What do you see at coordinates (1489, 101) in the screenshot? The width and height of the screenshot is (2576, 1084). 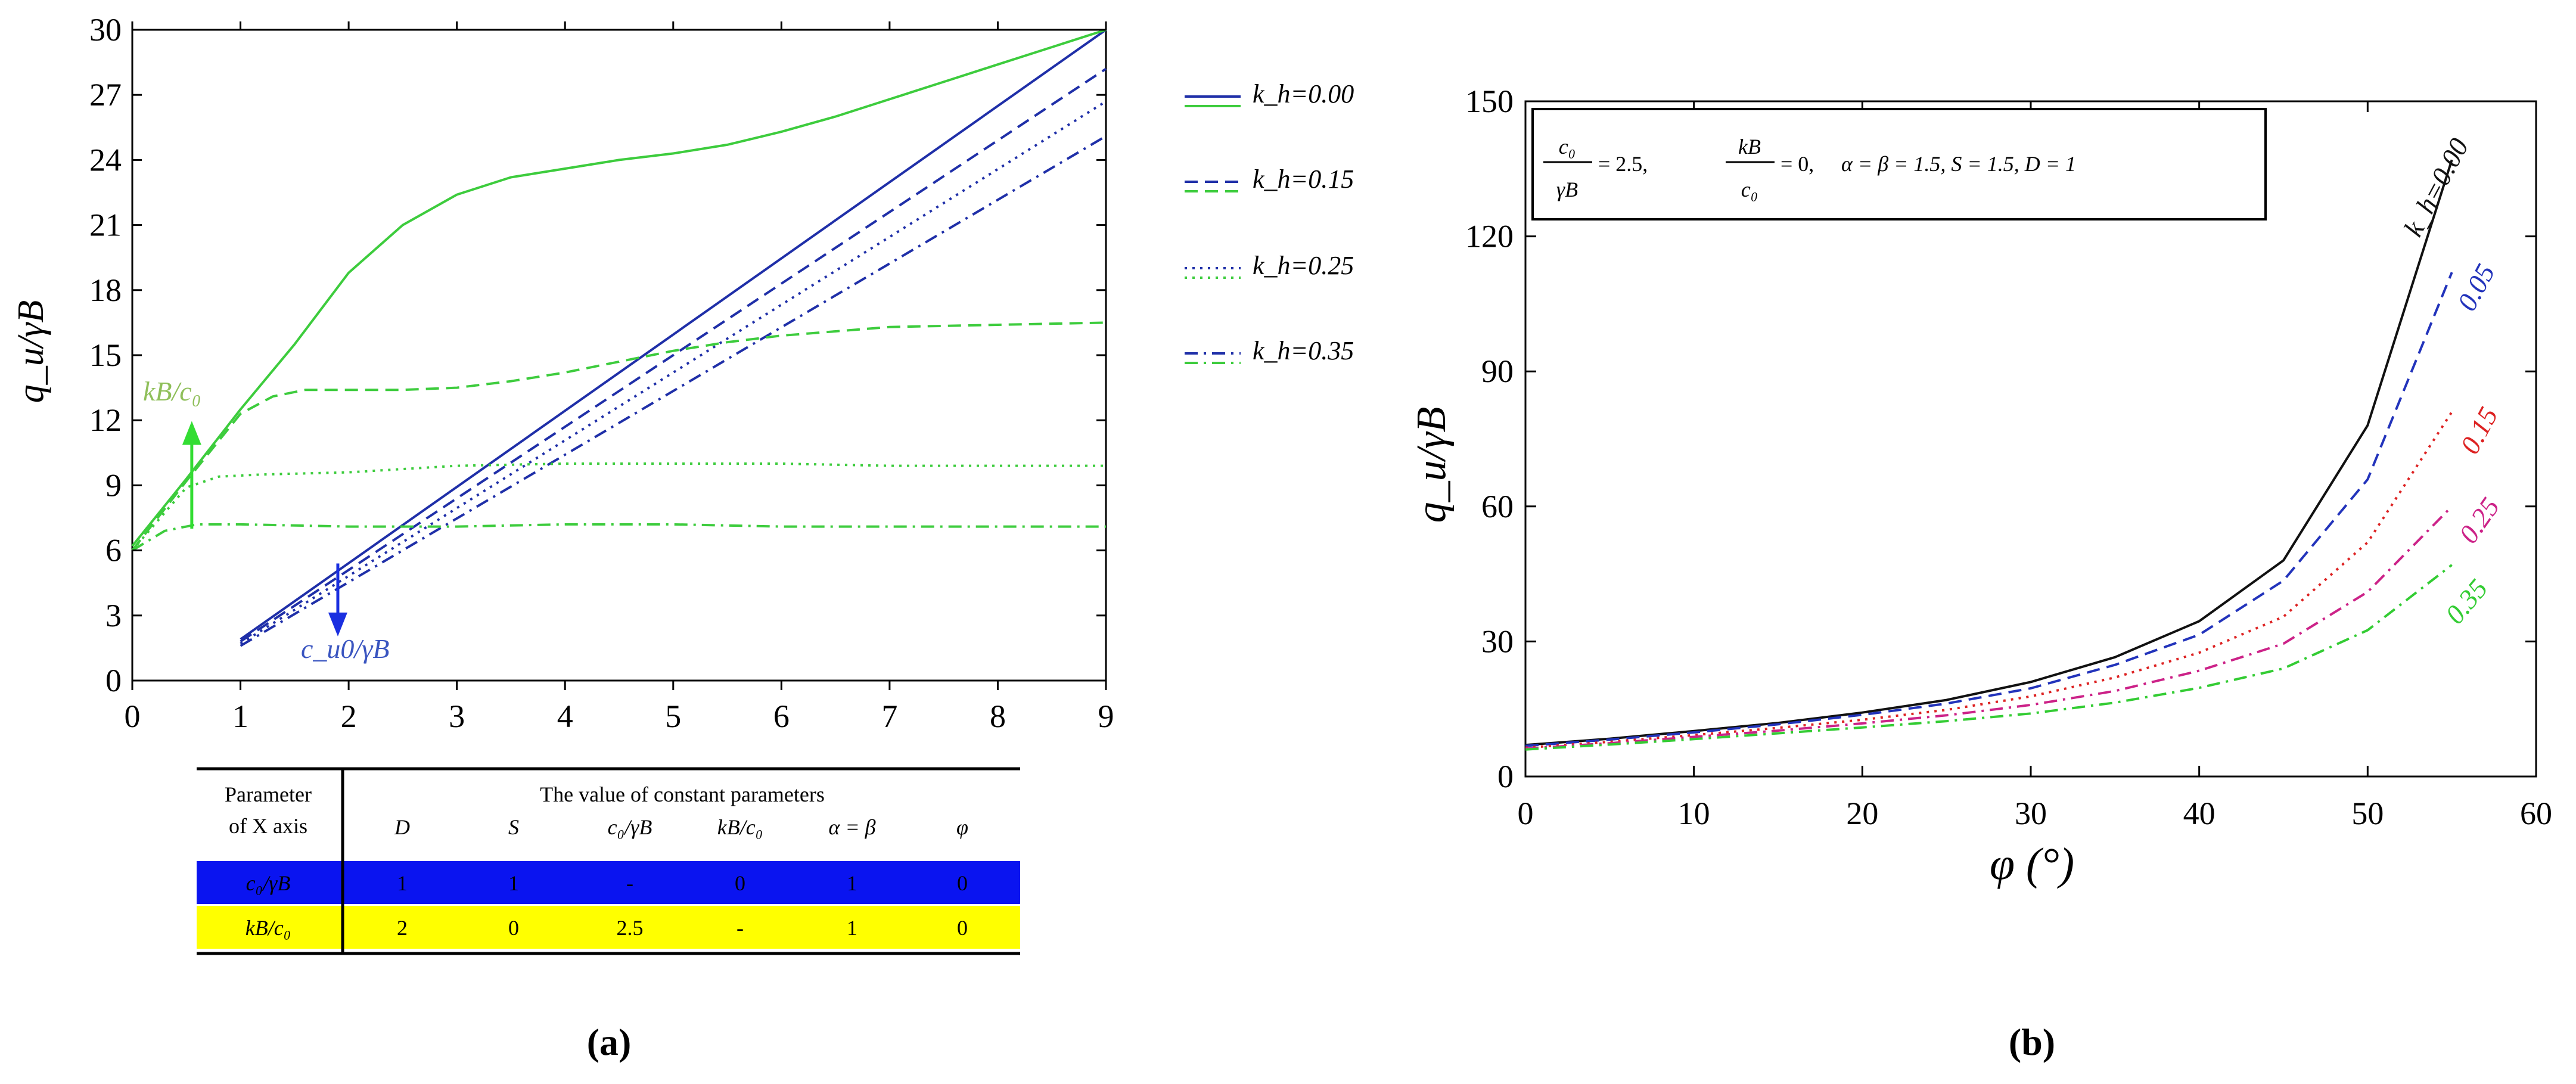 I see `y-tick-label-b: 150` at bounding box center [1489, 101].